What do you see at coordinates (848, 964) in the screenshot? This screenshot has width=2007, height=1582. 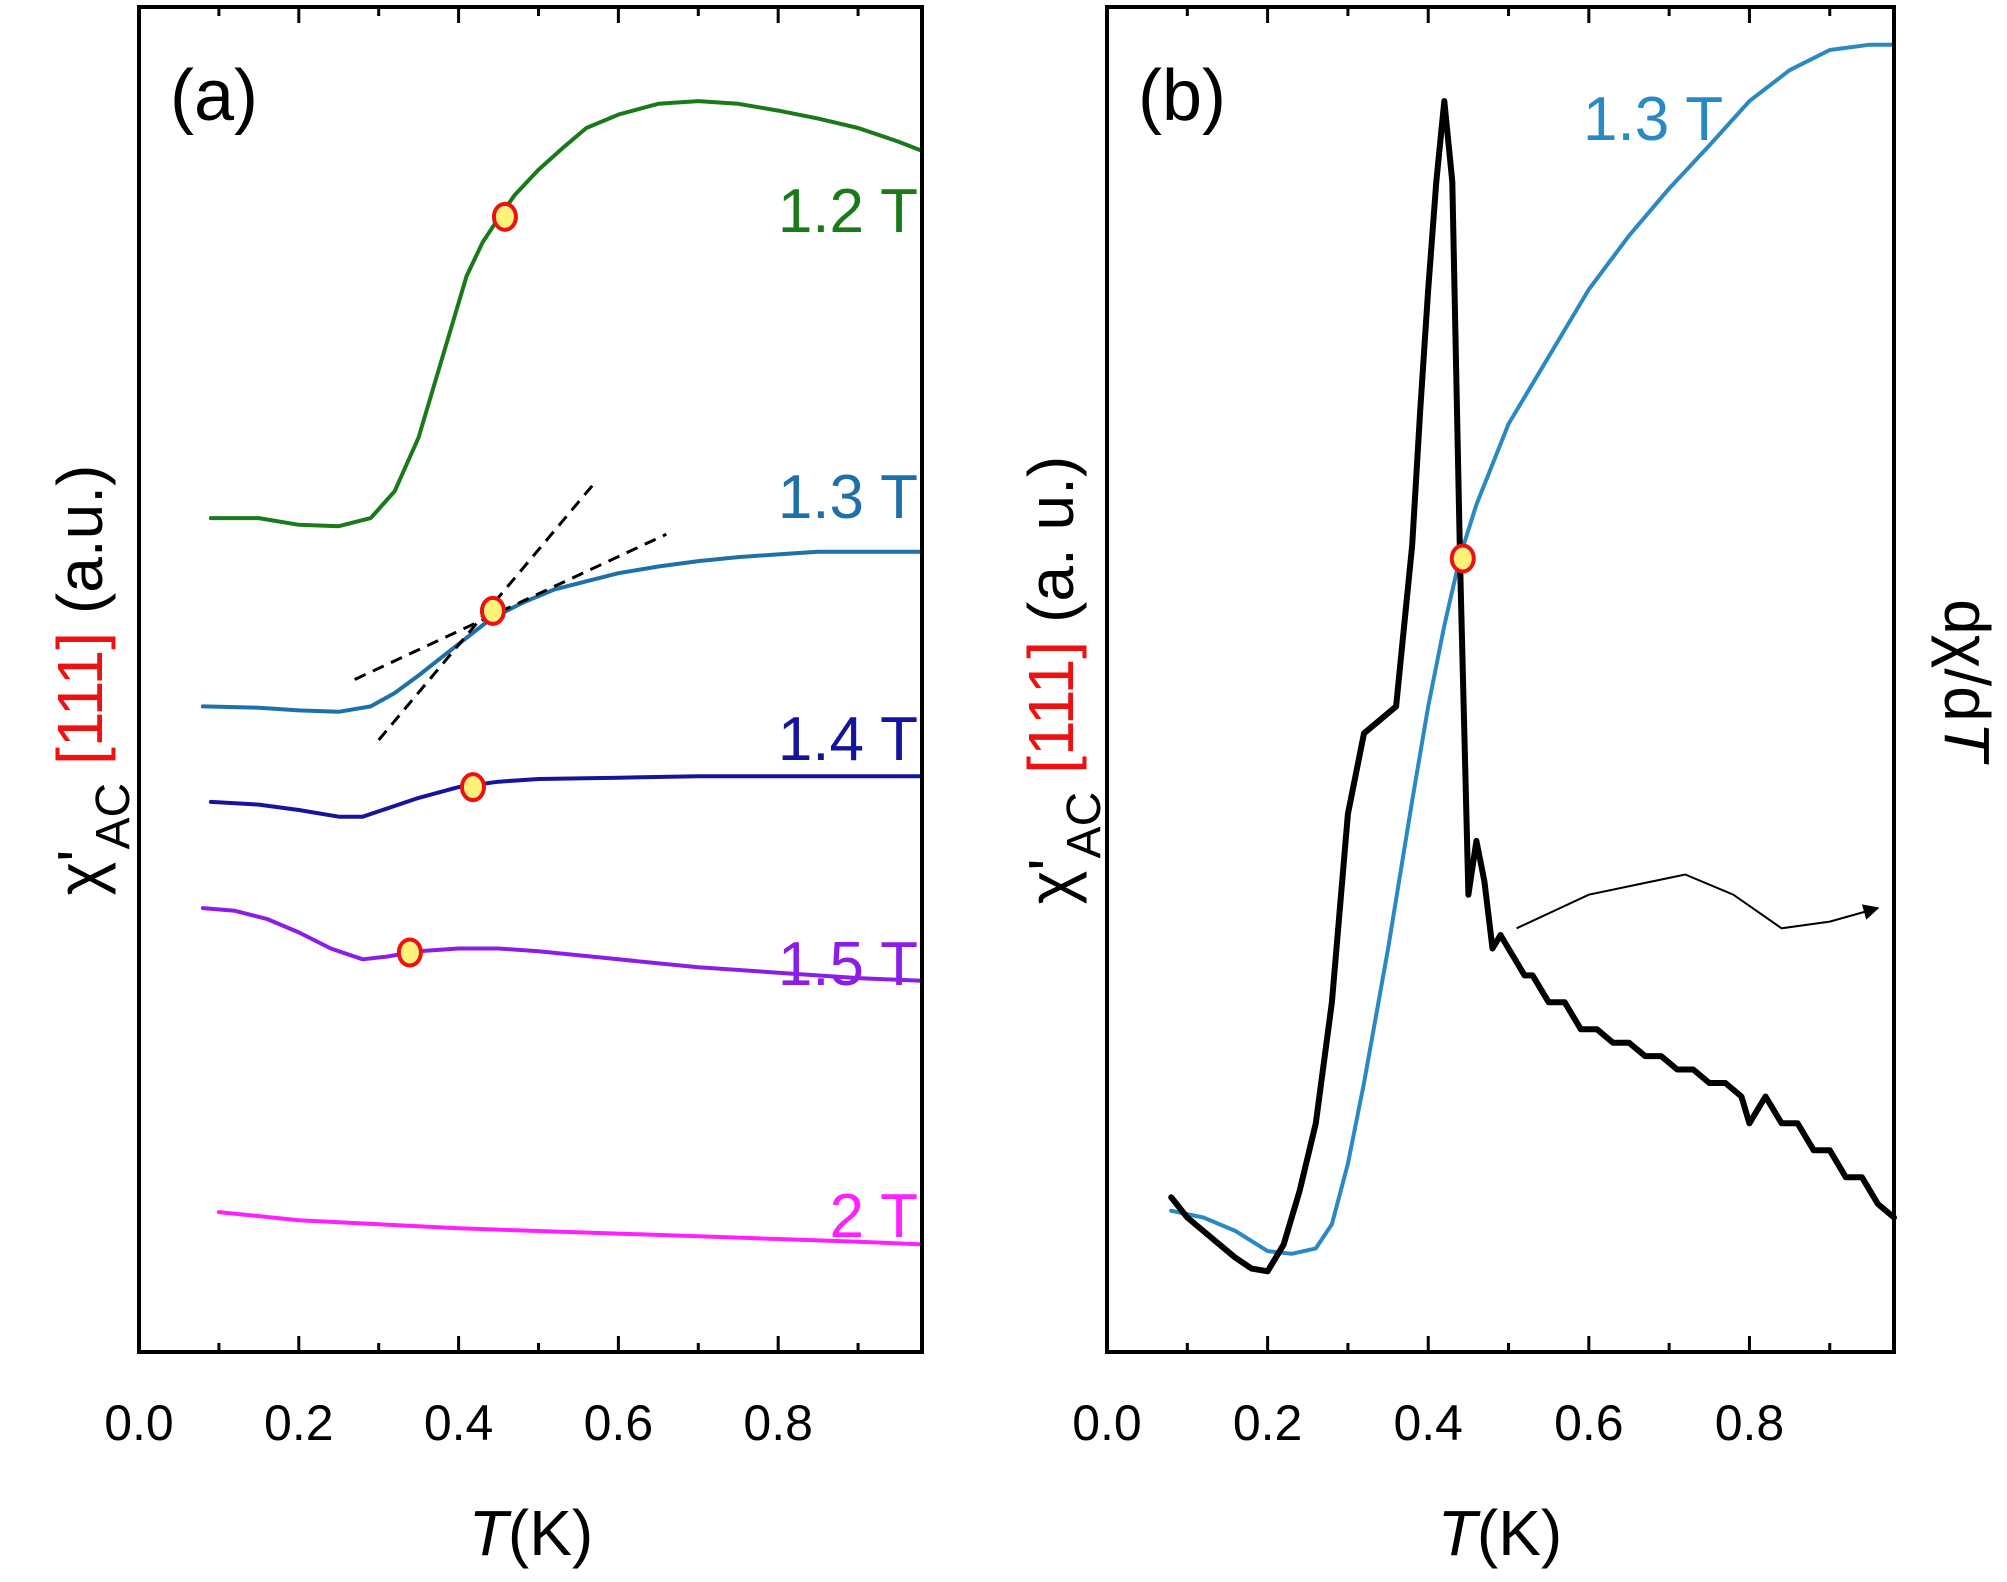 I see `series-label-1.5T: 1.5 T` at bounding box center [848, 964].